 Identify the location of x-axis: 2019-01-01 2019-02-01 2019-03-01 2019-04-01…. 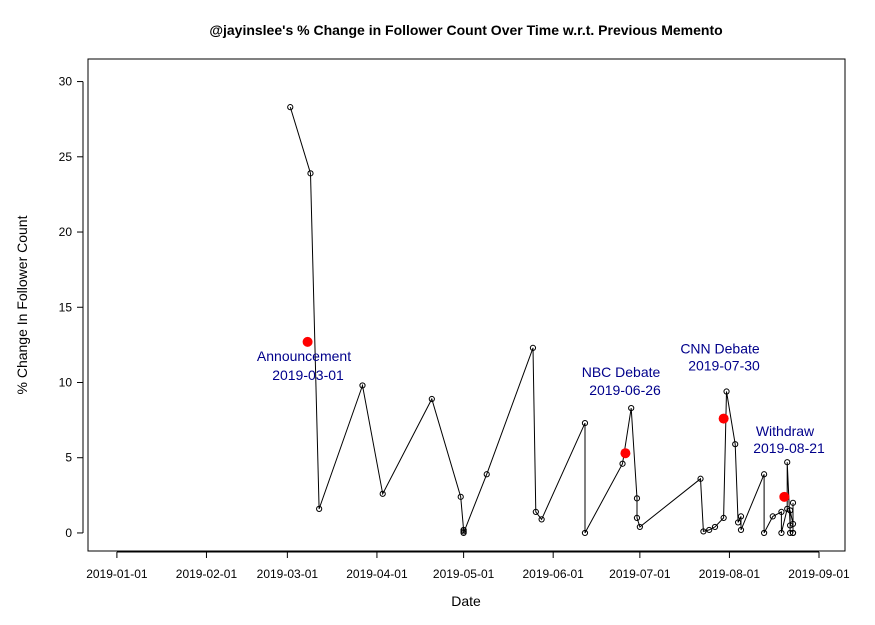
(468, 566).